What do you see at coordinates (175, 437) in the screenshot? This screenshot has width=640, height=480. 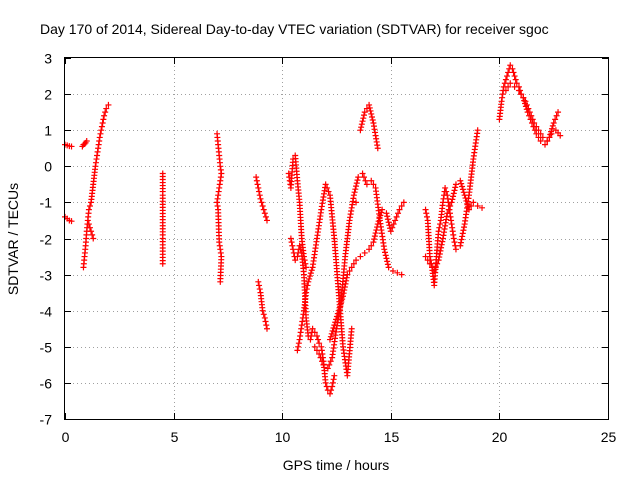 I see `x-tick-label: 5` at bounding box center [175, 437].